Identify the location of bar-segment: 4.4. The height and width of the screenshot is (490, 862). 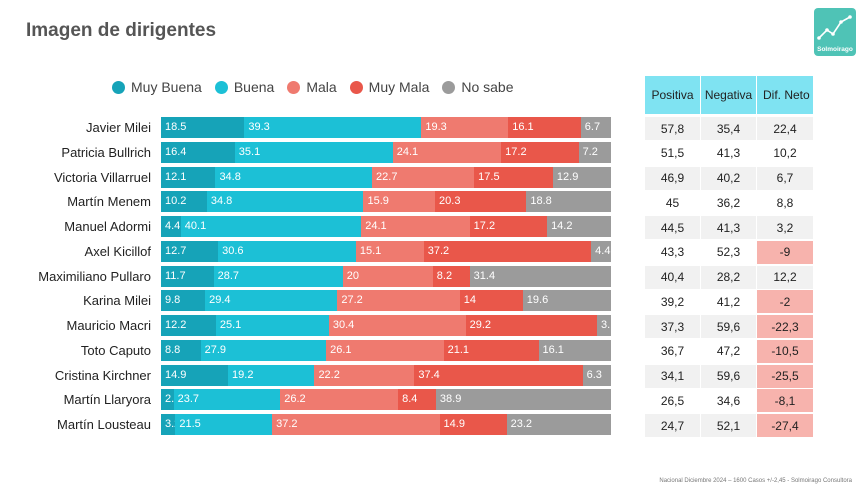
(171, 226).